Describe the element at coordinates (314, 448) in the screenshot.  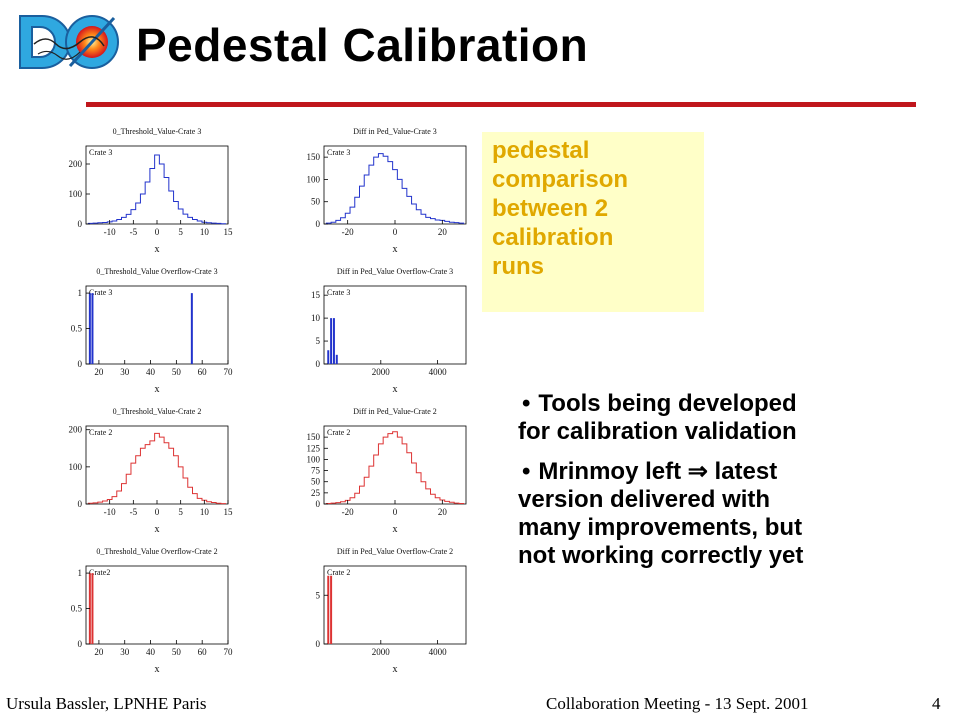
I see `y-tick-label: 125` at that location.